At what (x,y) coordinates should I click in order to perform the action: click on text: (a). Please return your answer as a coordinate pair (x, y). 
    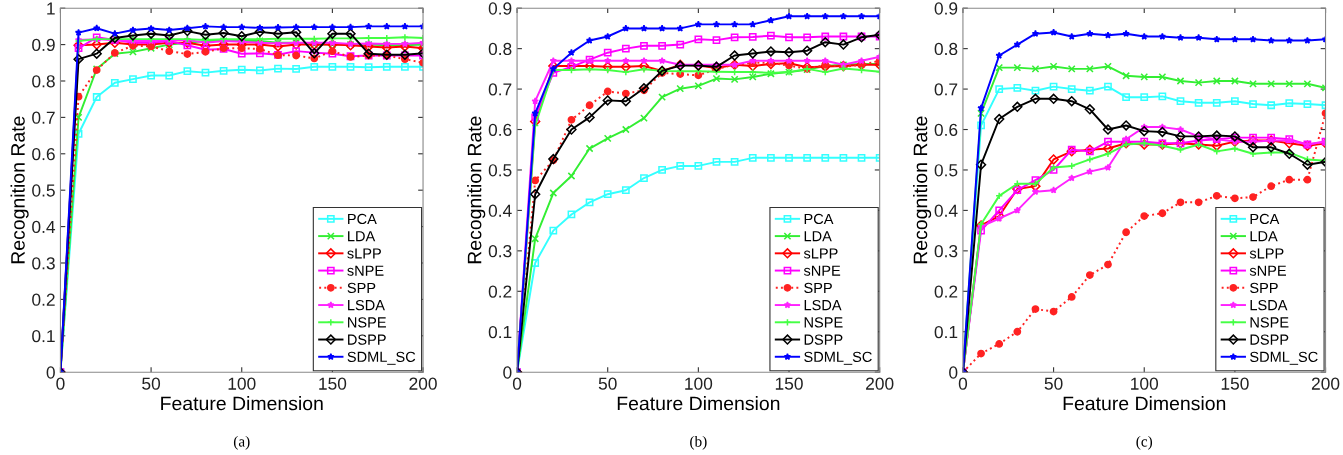
    Looking at the image, I should click on (241, 442).